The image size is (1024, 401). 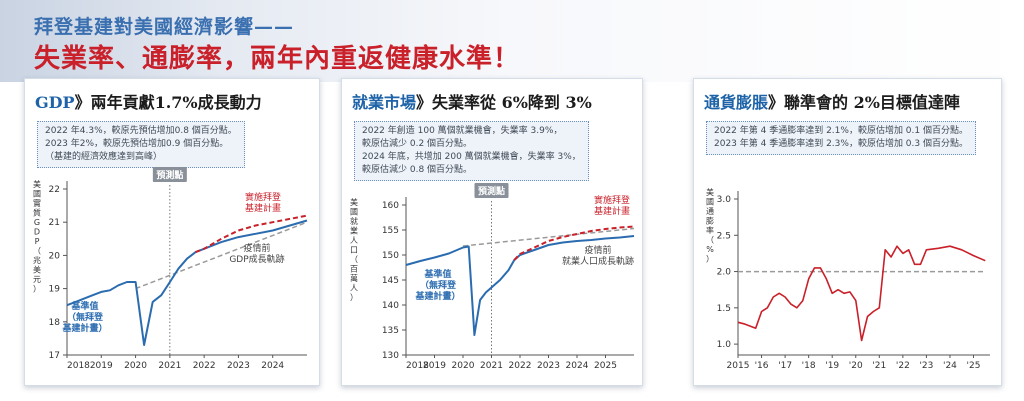 I want to click on y-axis-label-char: 百, so click(x=354, y=269).